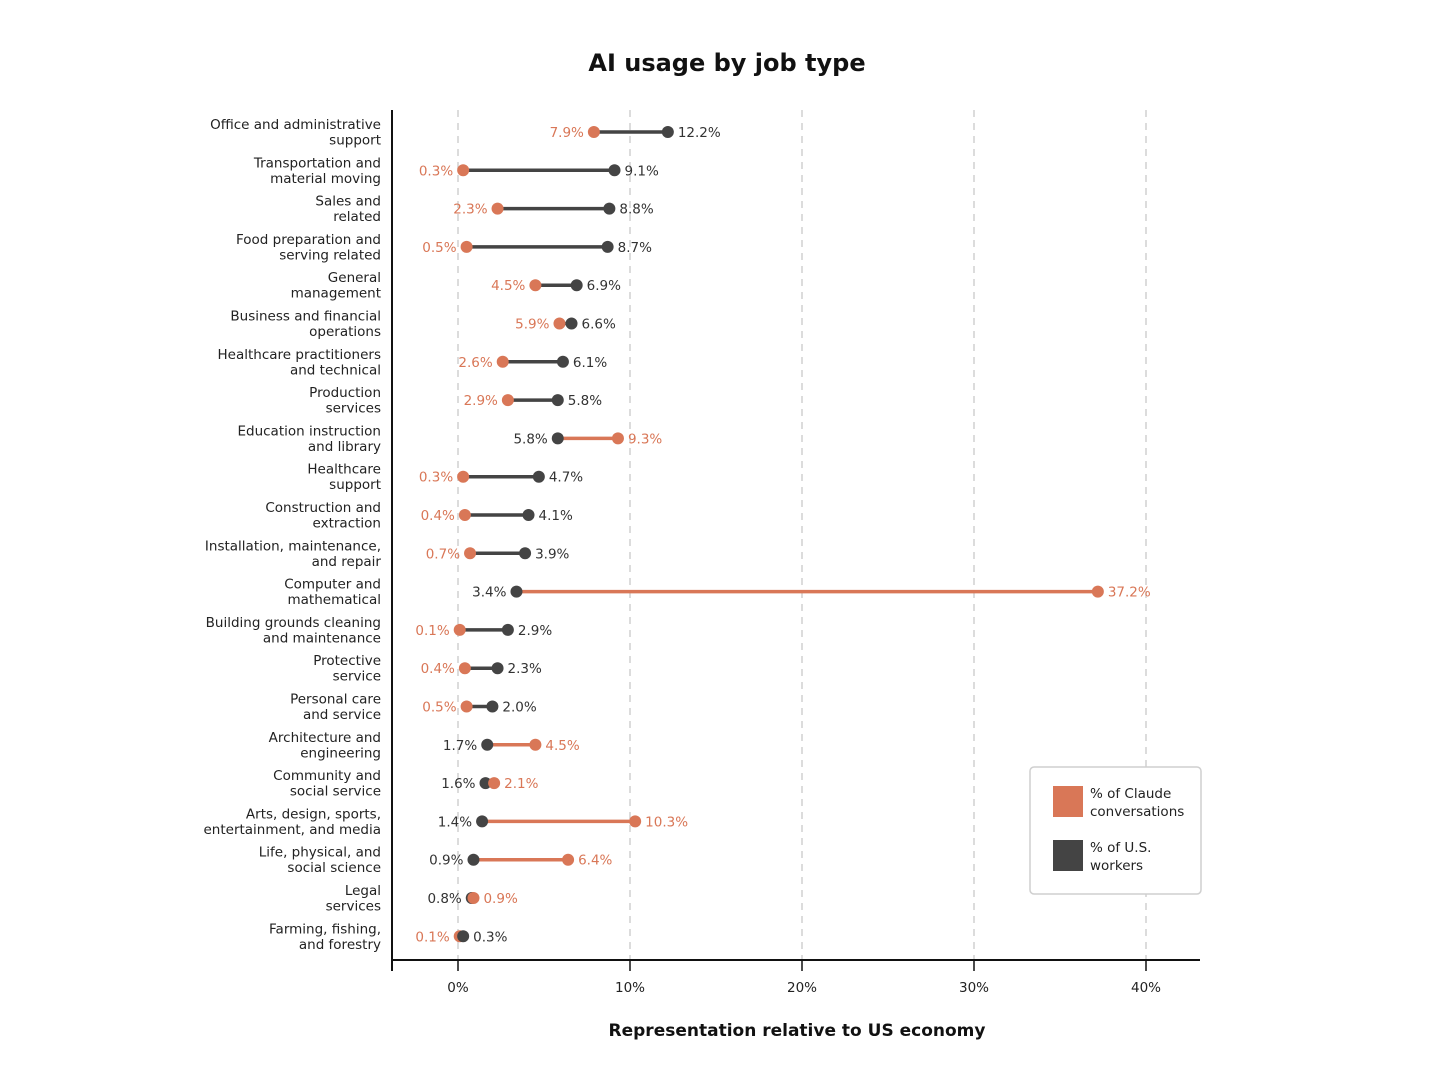  Describe the element at coordinates (1068, 801) in the screenshot. I see `legend-swatch-claude` at that location.